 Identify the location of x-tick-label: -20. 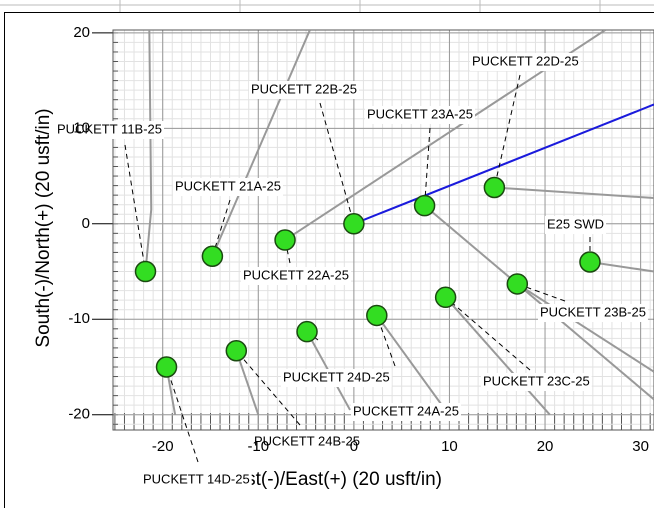
(163, 446).